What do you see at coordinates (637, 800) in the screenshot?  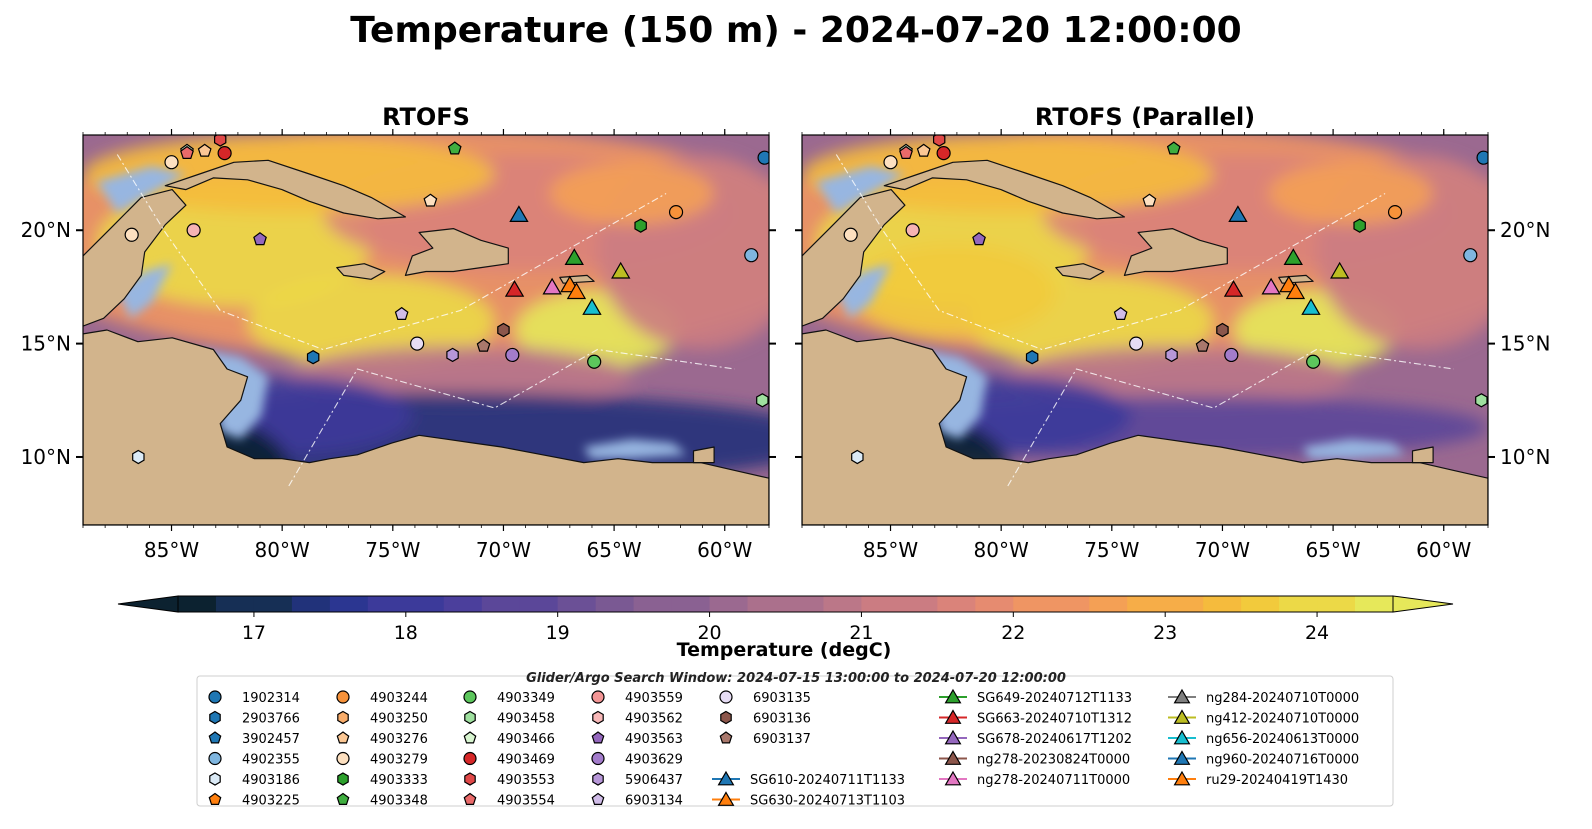 I see `legend-item: 6903134` at bounding box center [637, 800].